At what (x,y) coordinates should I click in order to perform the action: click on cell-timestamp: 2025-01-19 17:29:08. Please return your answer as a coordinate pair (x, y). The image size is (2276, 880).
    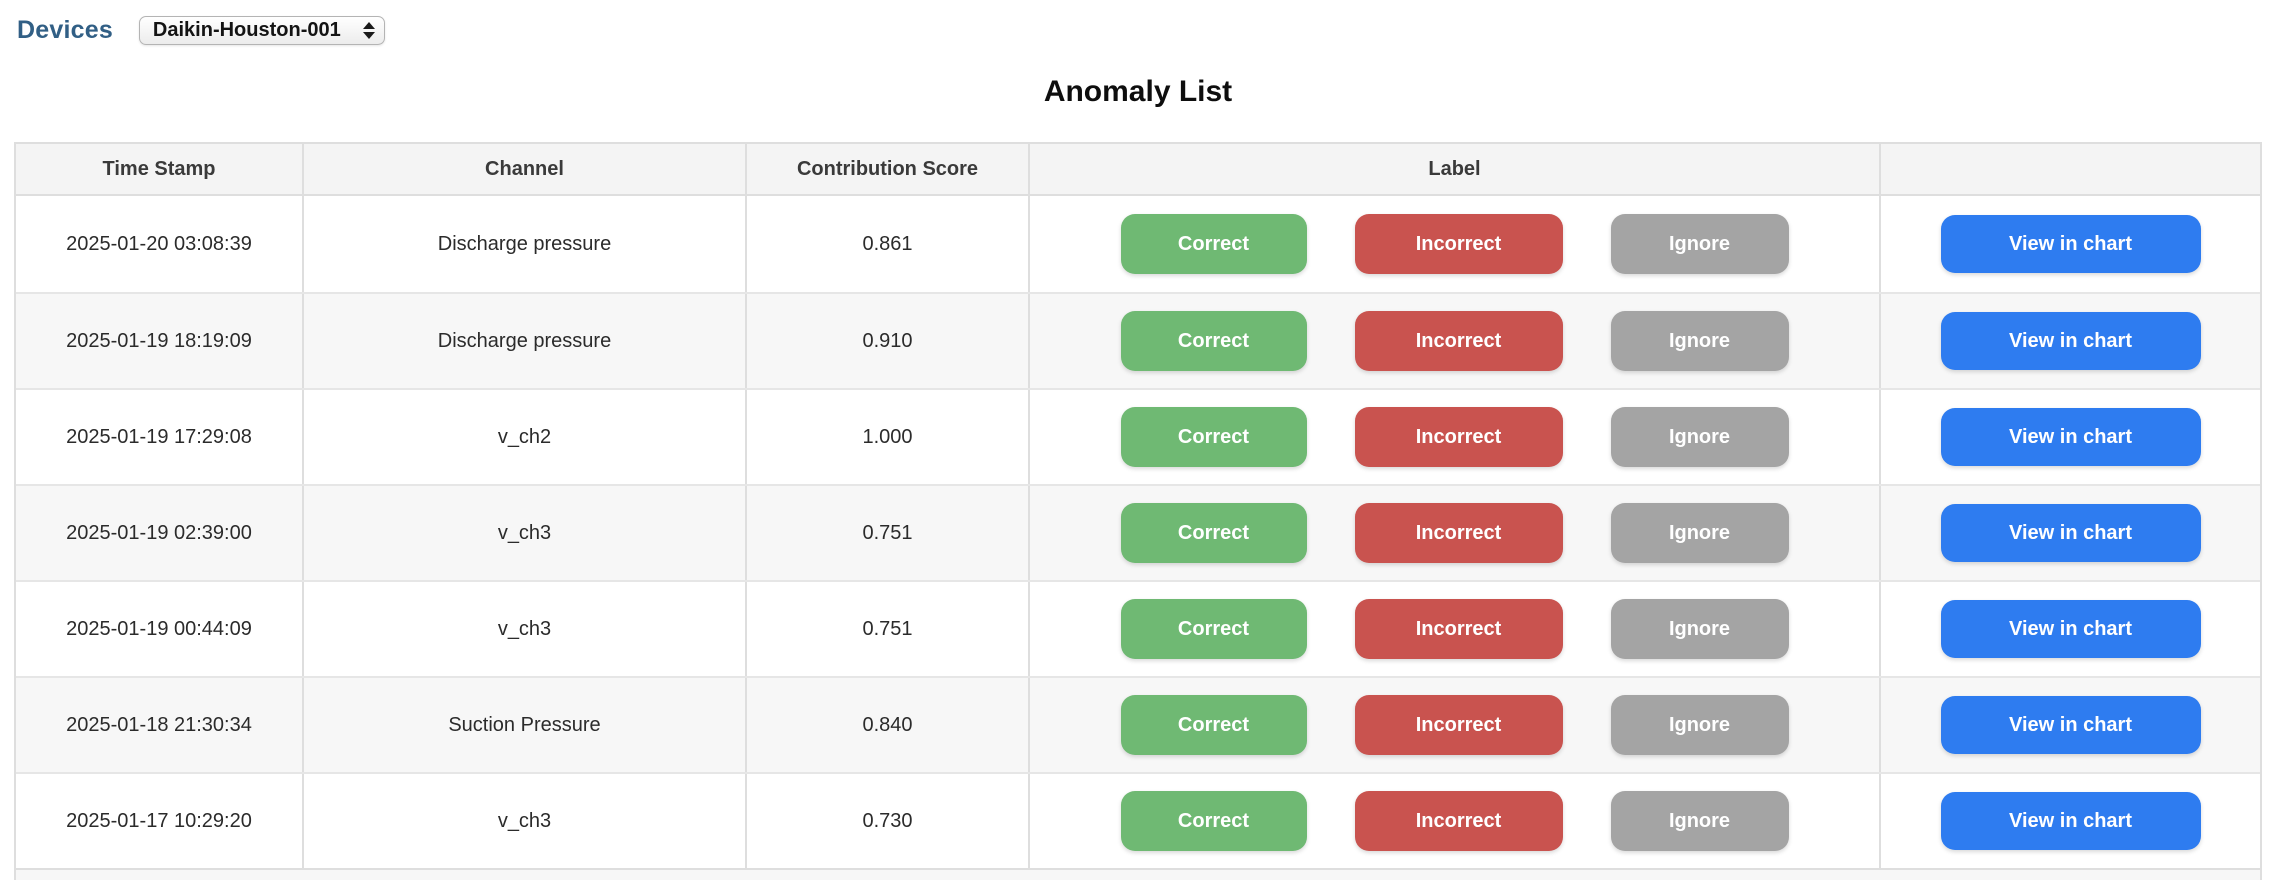
    Looking at the image, I should click on (159, 436).